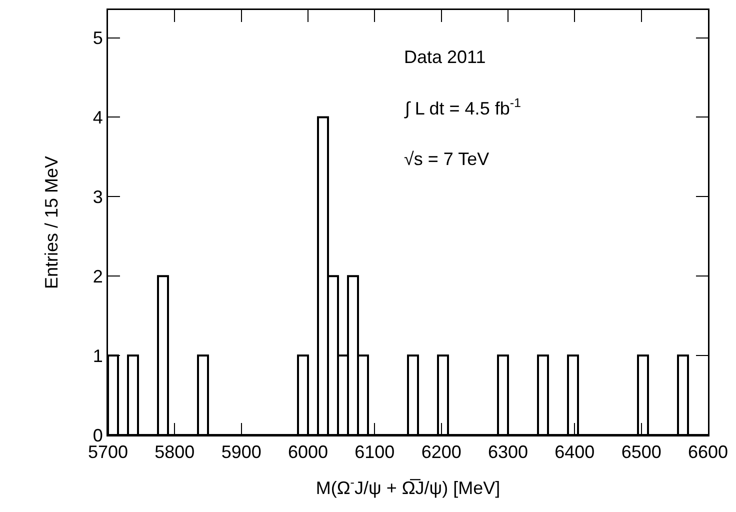 Image resolution: width=736 pixels, height=512 pixels. What do you see at coordinates (97, 118) in the screenshot?
I see `y-tick-label: 4` at bounding box center [97, 118].